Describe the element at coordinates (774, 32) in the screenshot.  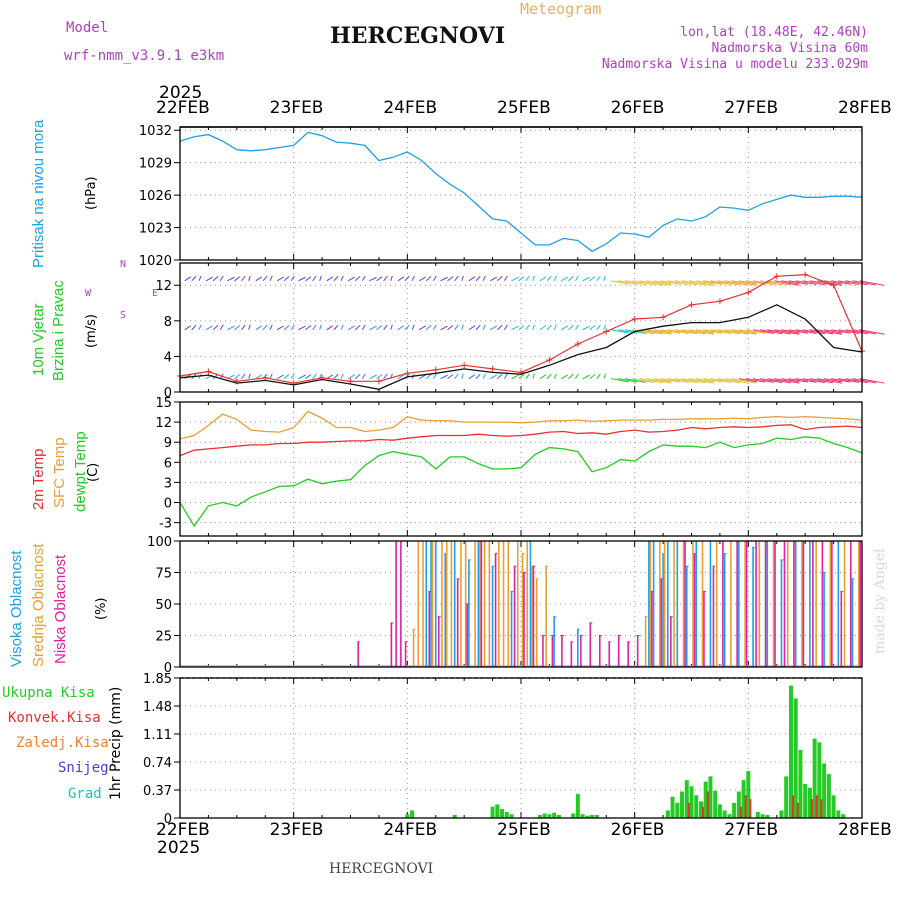
I see `coordinates: lon,lat (18.48E, 42.46N)` at that location.